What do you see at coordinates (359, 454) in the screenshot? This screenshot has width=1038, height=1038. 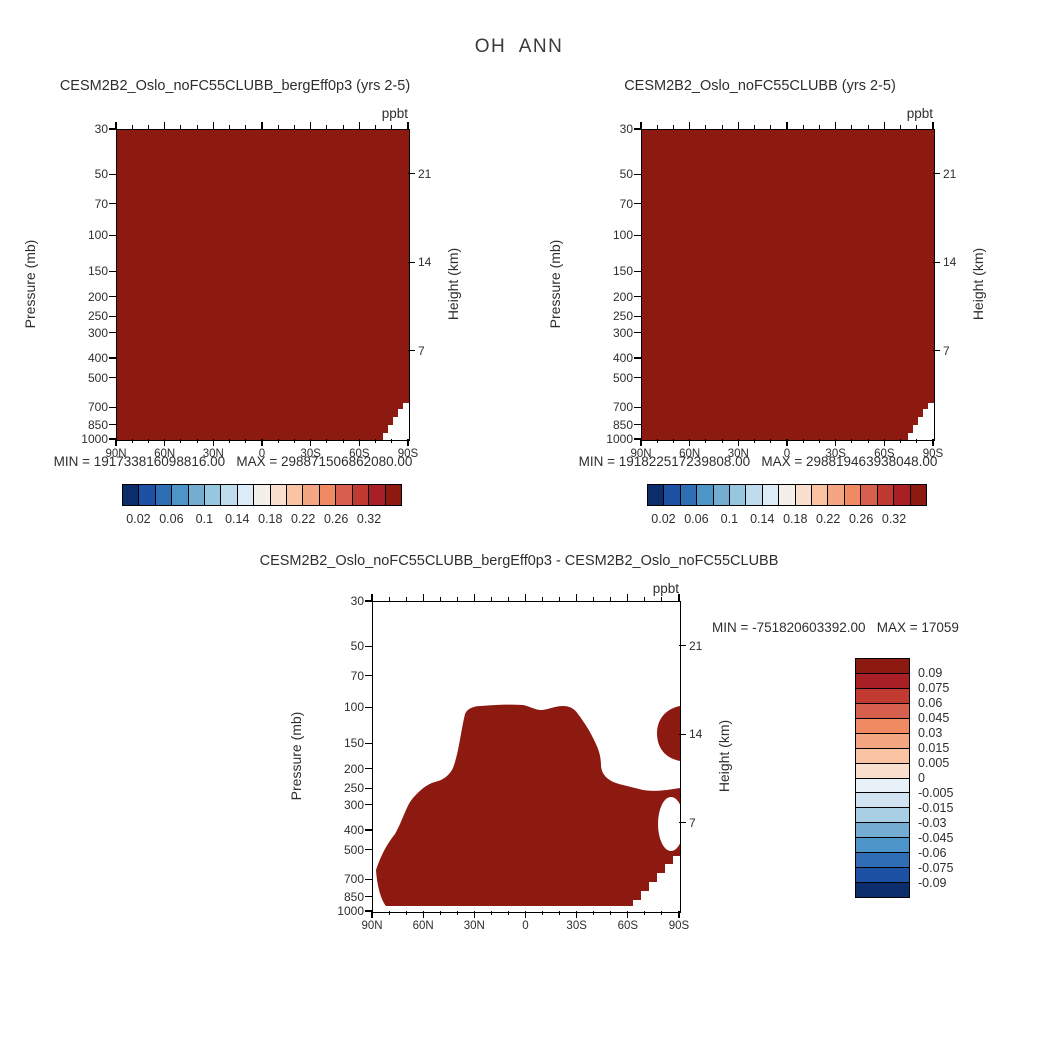 I see `lat-tick-label: 60S` at bounding box center [359, 454].